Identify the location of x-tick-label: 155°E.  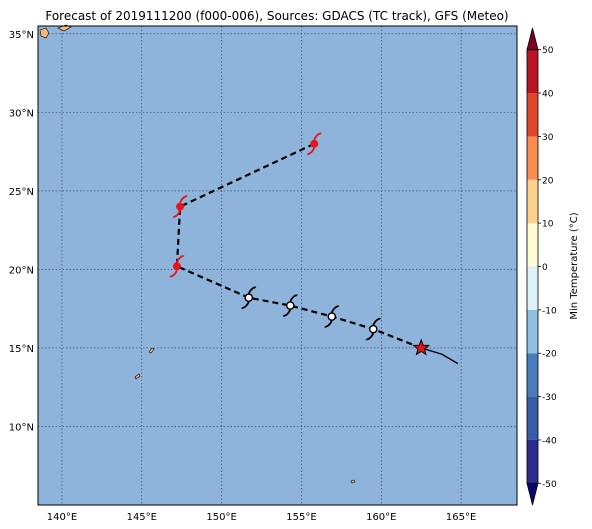
(301, 517).